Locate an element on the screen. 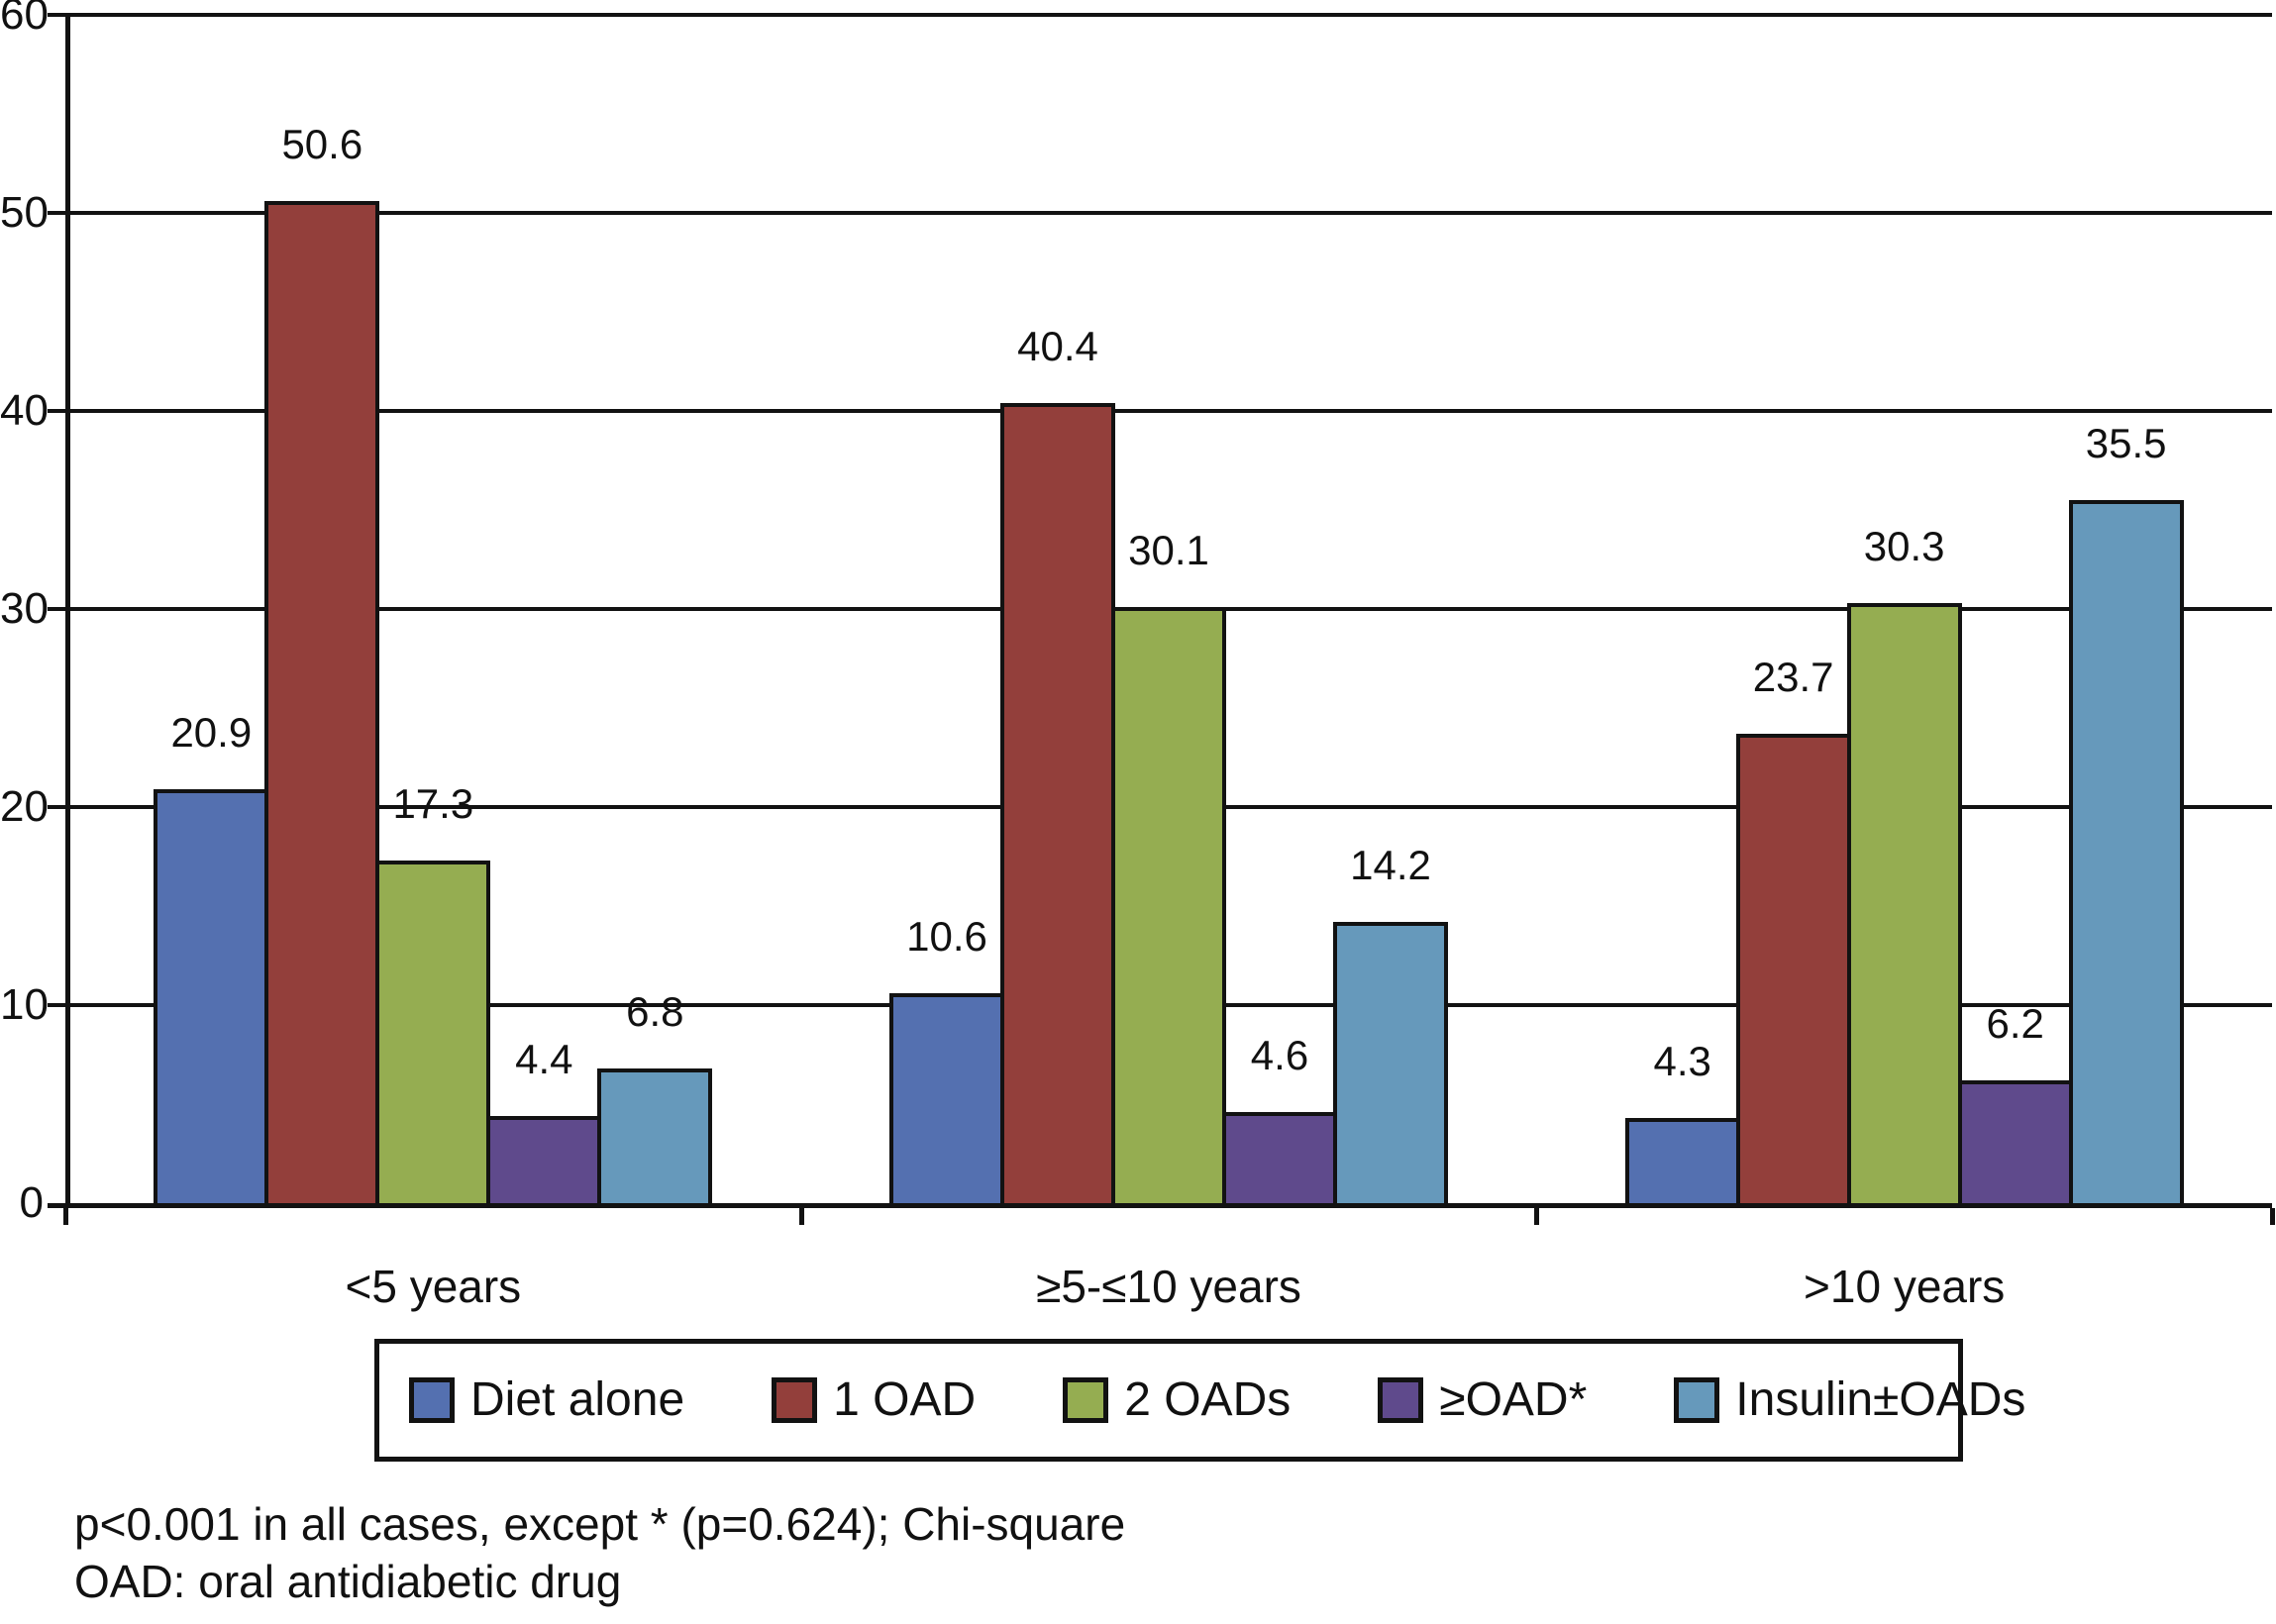 Image resolution: width=2276 pixels, height=1624 pixels. bar-value-label: 4.4 is located at coordinates (544, 1059).